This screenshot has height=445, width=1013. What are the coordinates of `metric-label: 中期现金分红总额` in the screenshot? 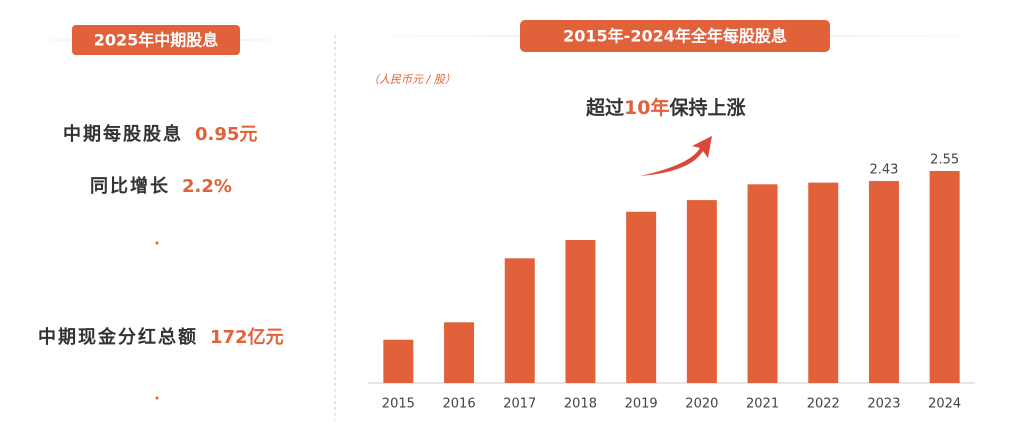 It's located at (118, 337).